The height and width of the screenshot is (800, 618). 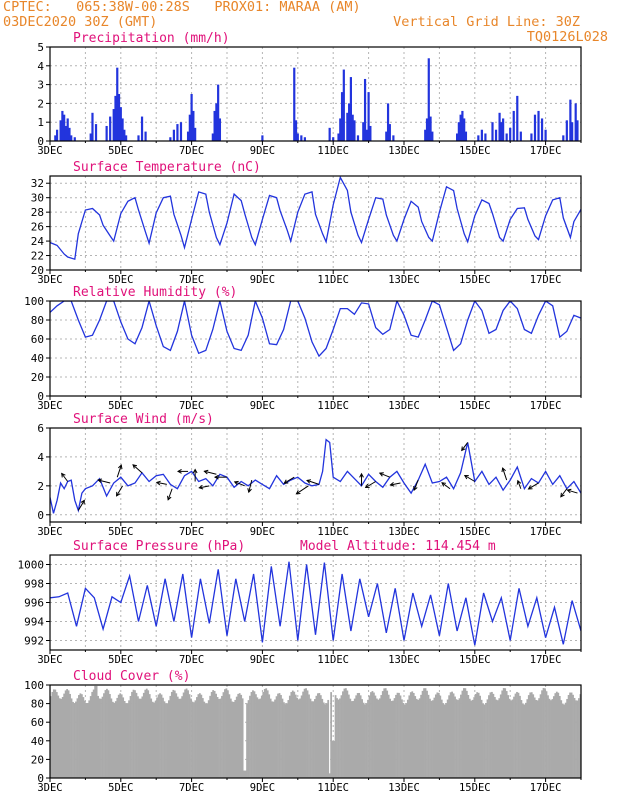 What do you see at coordinates (40, 486) in the screenshot?
I see `y-tick-label: 2` at bounding box center [40, 486].